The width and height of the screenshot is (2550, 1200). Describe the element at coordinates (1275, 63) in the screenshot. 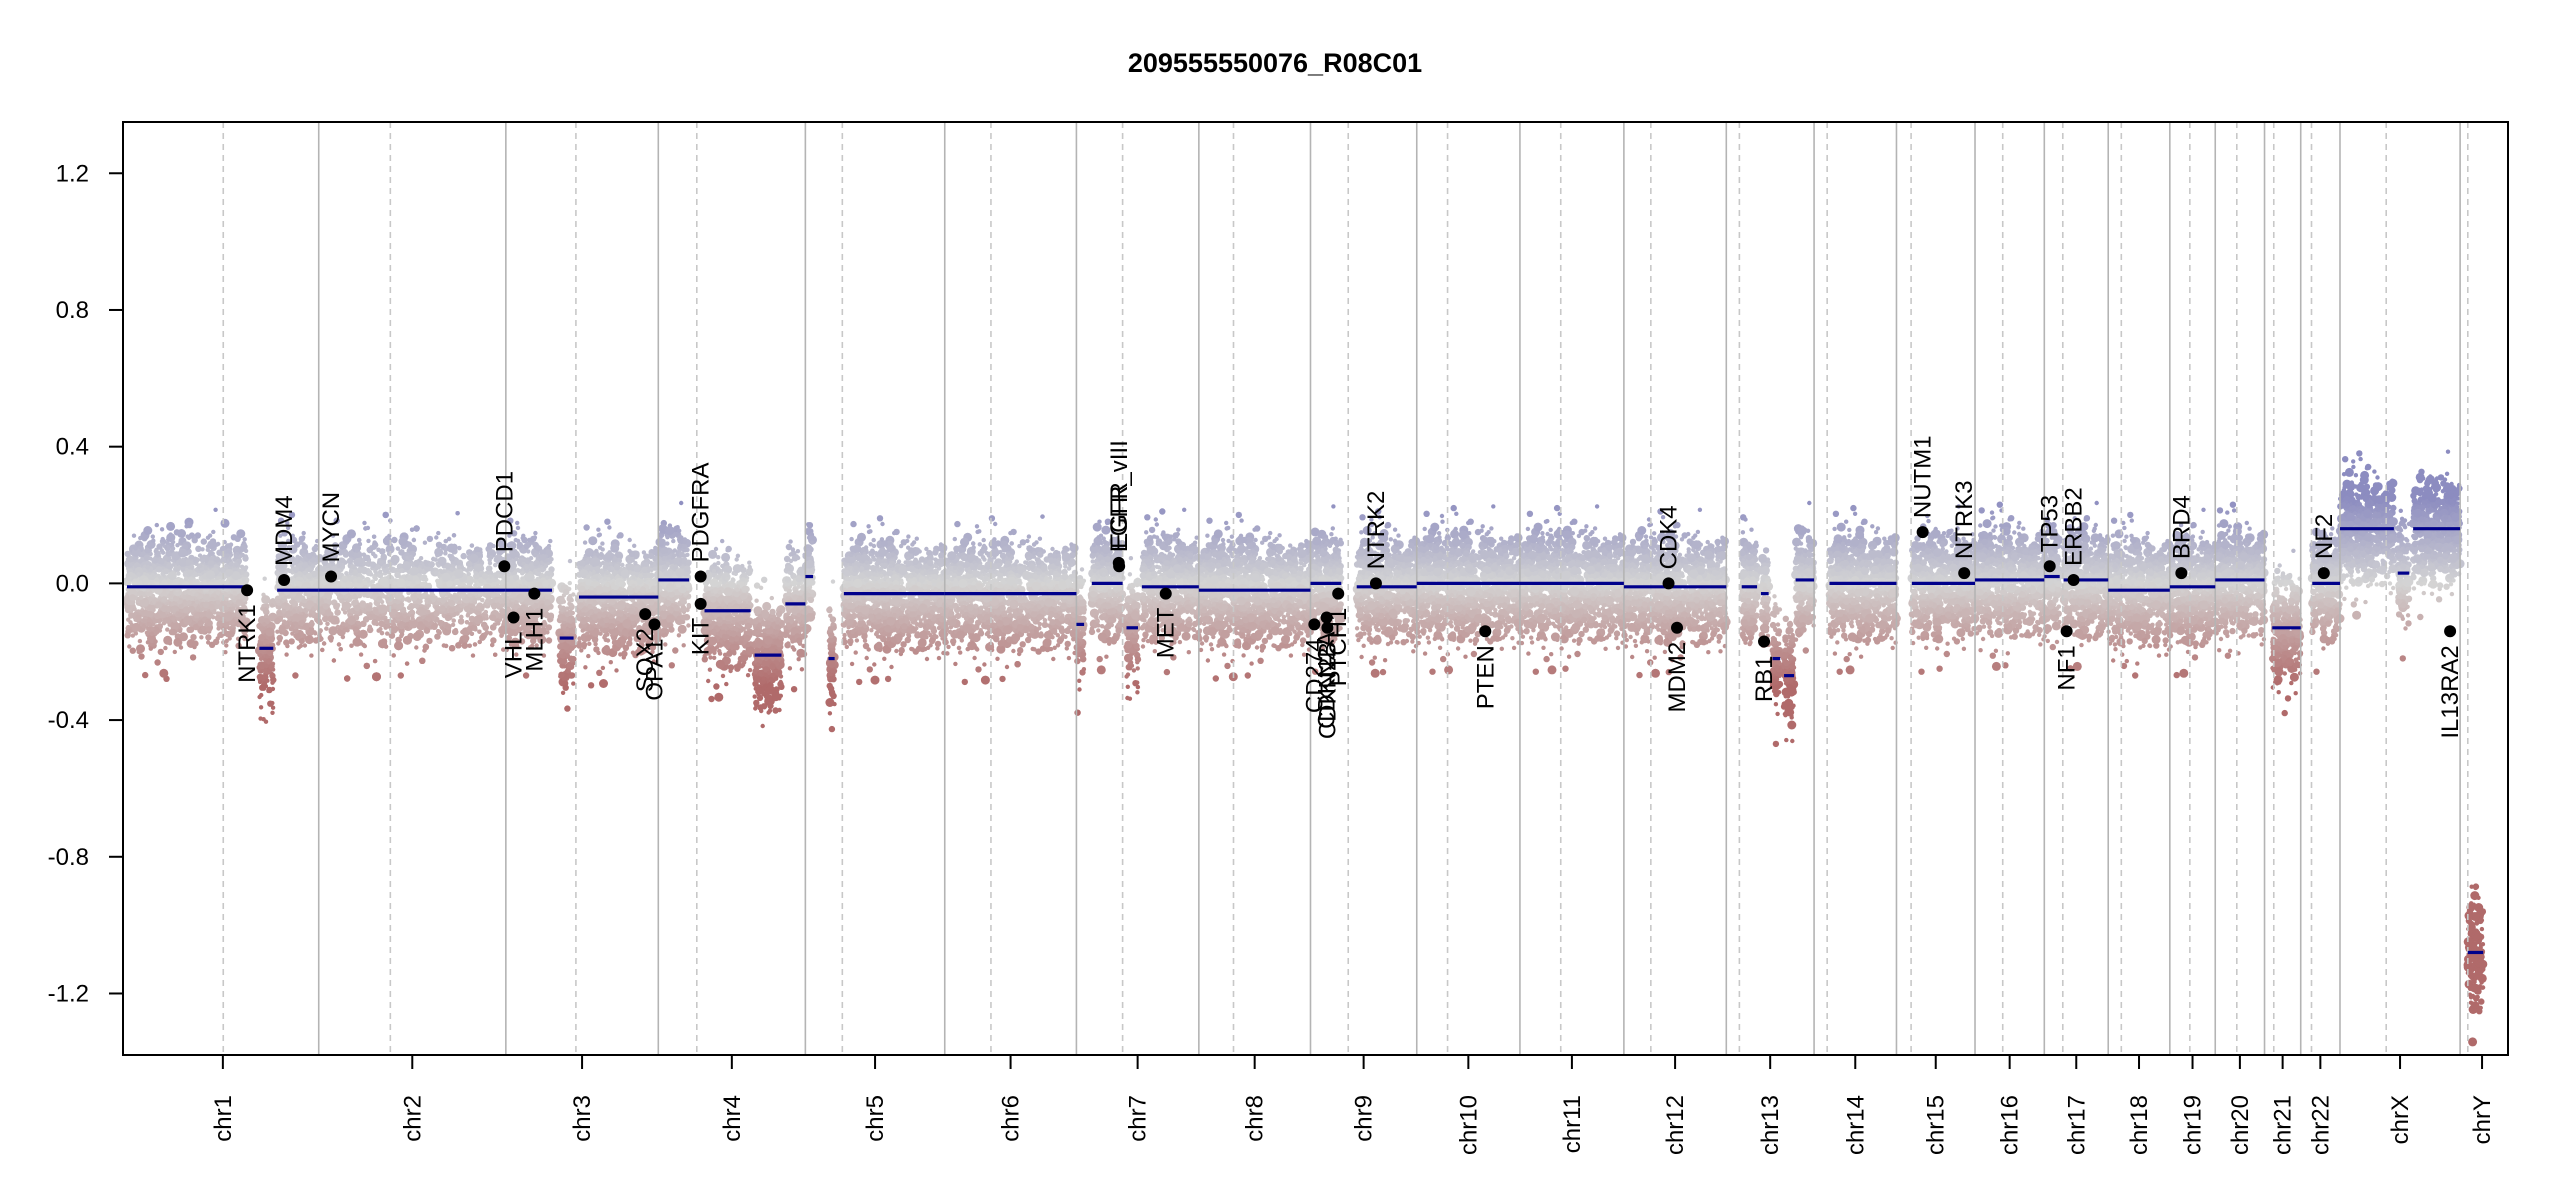

I see `chart-title: 209555550076_R08C01` at that location.